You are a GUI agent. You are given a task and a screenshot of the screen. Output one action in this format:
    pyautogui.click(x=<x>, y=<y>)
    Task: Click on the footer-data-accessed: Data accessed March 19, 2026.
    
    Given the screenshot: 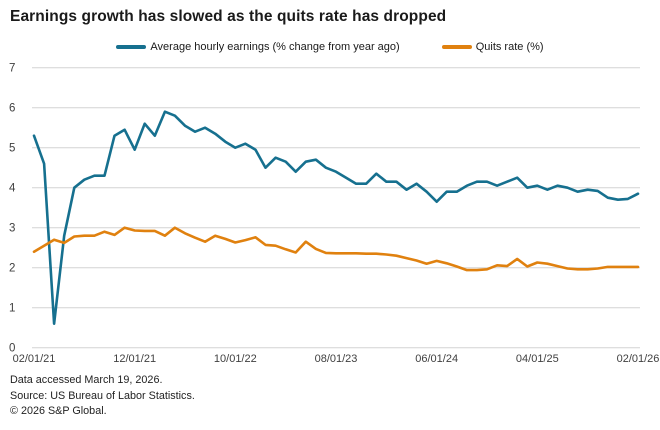 What is the action you would take?
    pyautogui.click(x=86, y=380)
    